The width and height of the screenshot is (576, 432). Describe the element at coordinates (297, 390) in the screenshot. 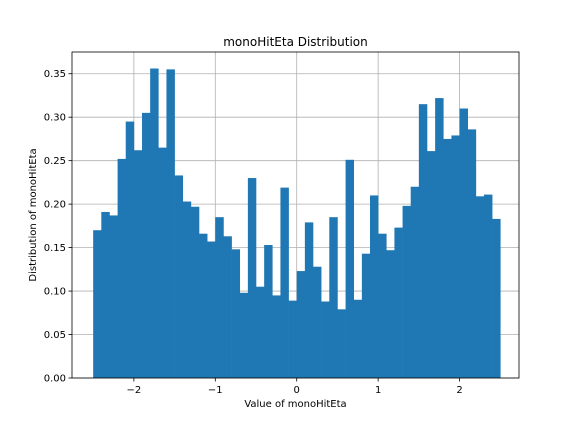

I see `x-tick-label: 0` at that location.